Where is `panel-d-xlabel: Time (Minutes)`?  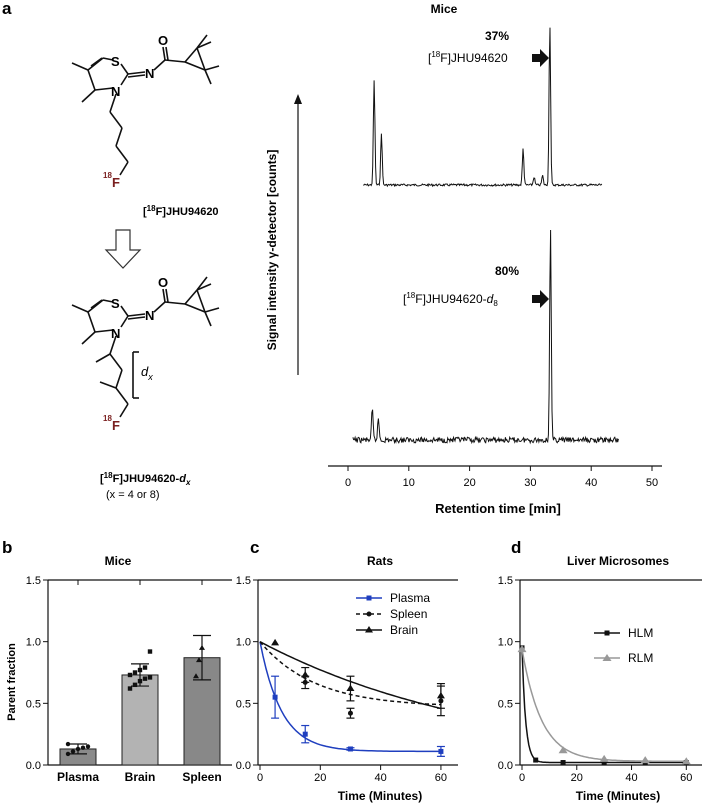 panel-d-xlabel: Time (Minutes) is located at coordinates (618, 796).